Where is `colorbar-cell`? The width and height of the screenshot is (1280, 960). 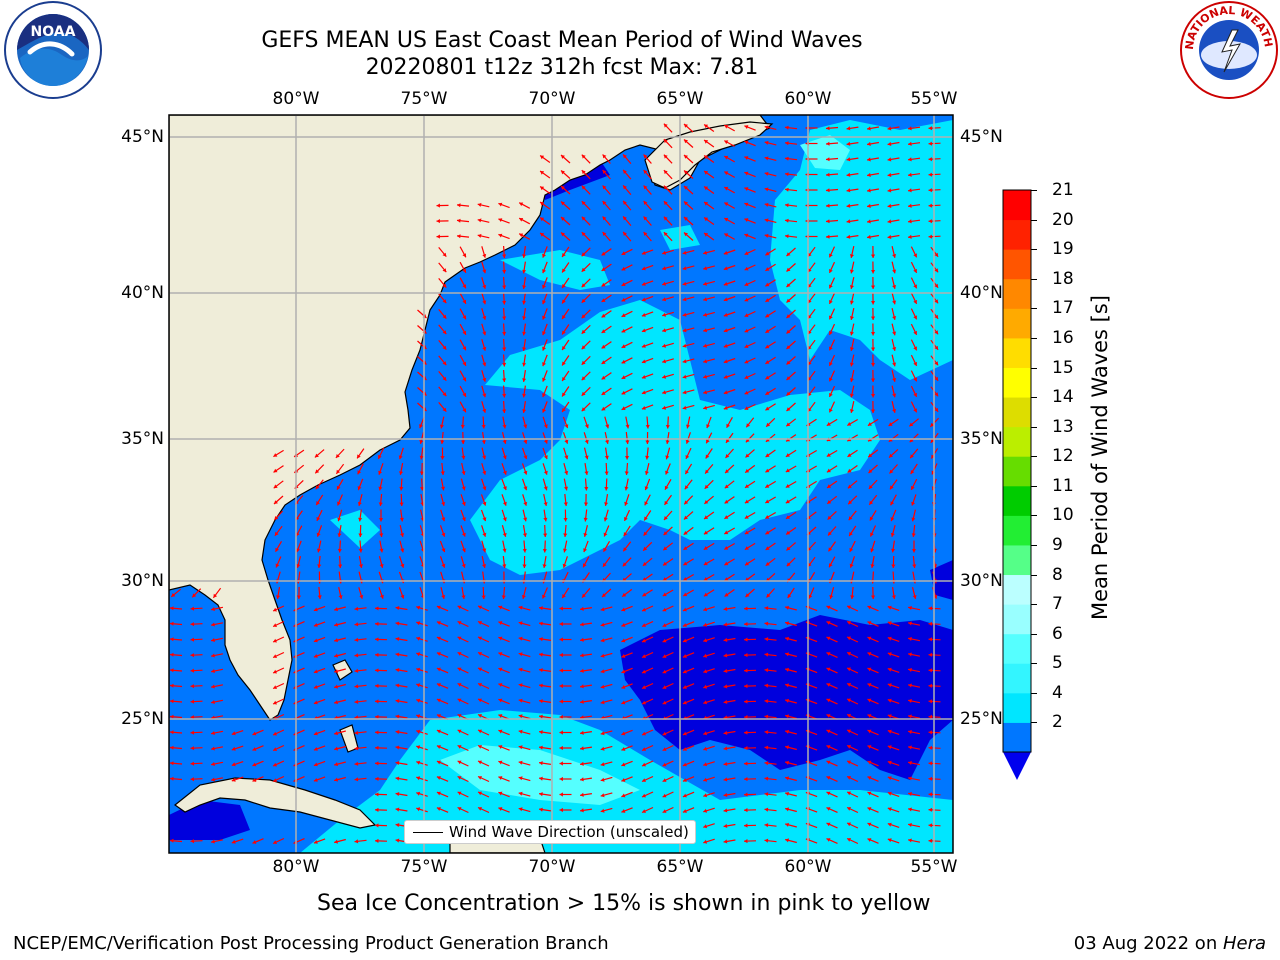
colorbar-cell is located at coordinates (1017, 264).